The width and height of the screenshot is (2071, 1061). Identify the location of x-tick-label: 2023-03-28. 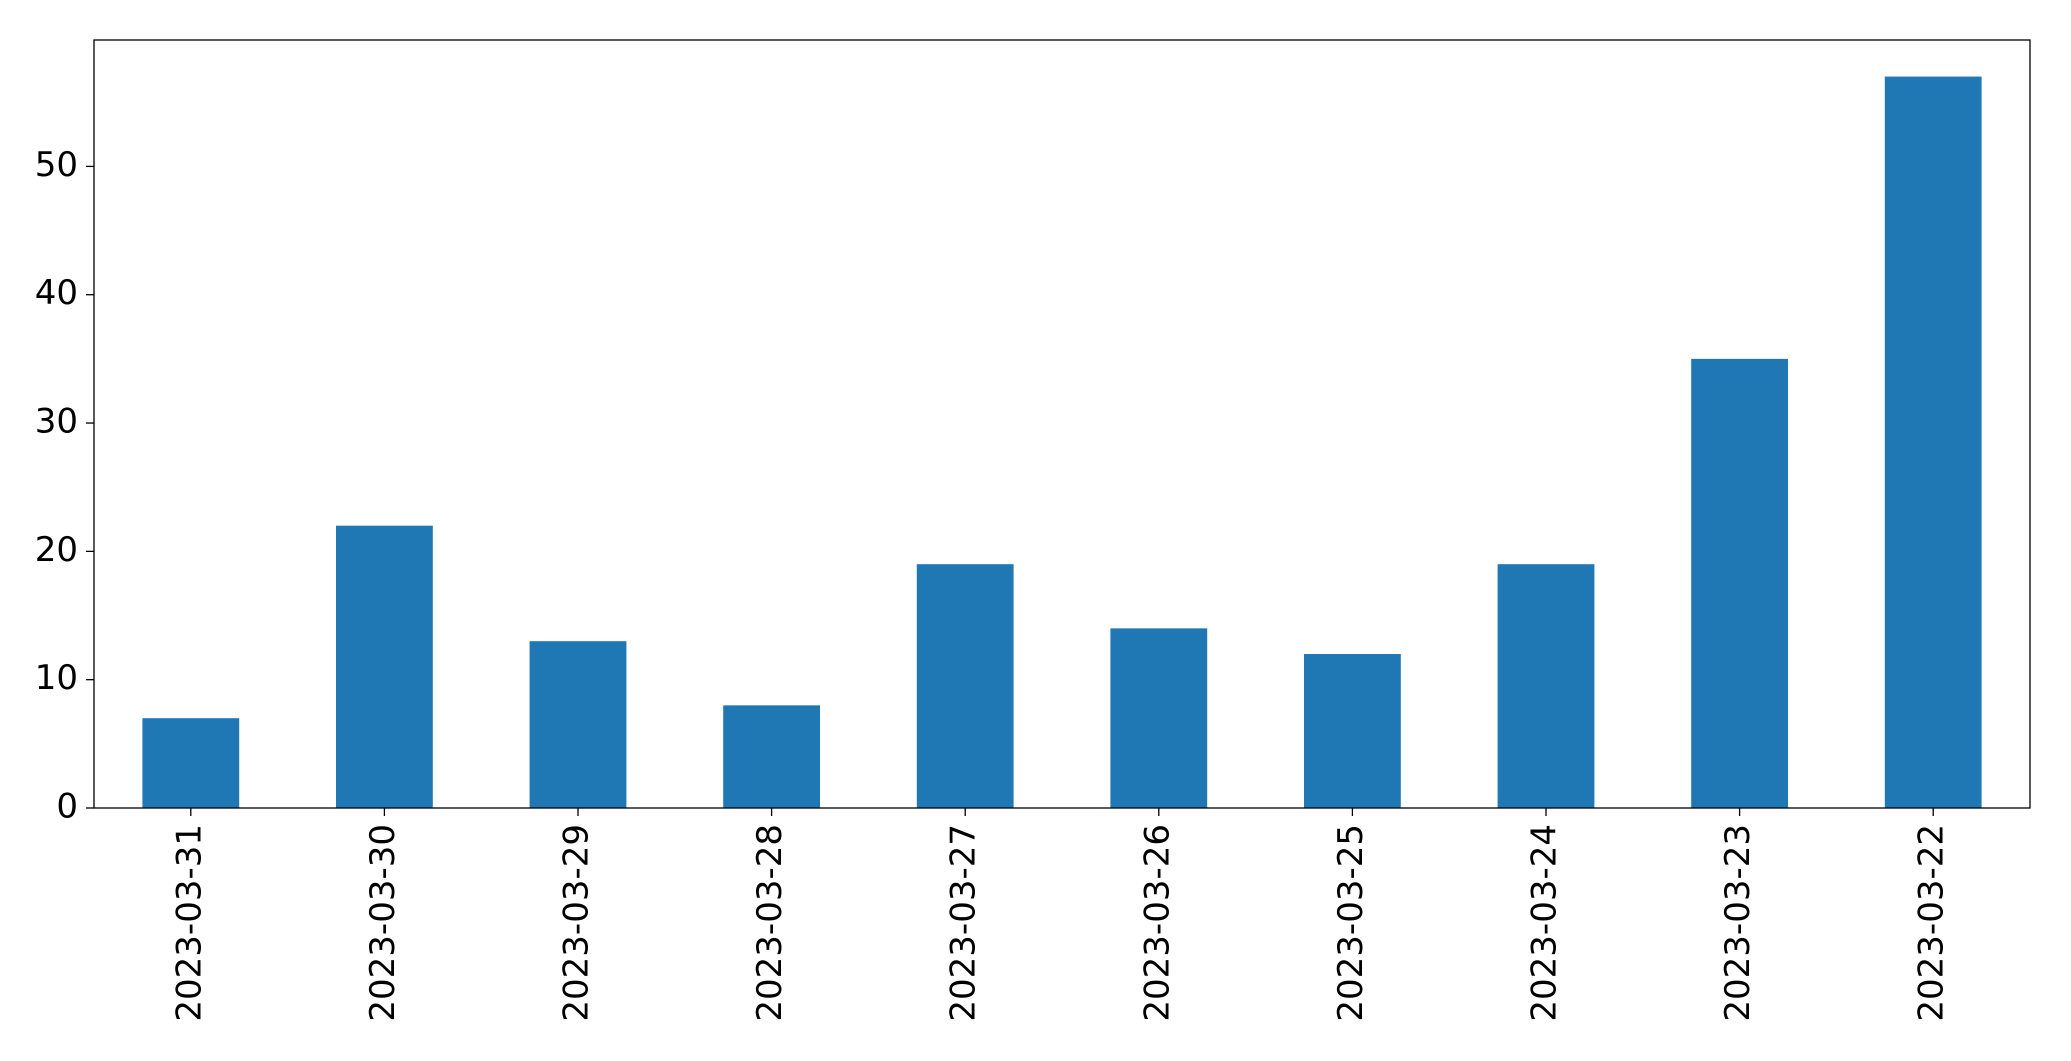
(770, 923).